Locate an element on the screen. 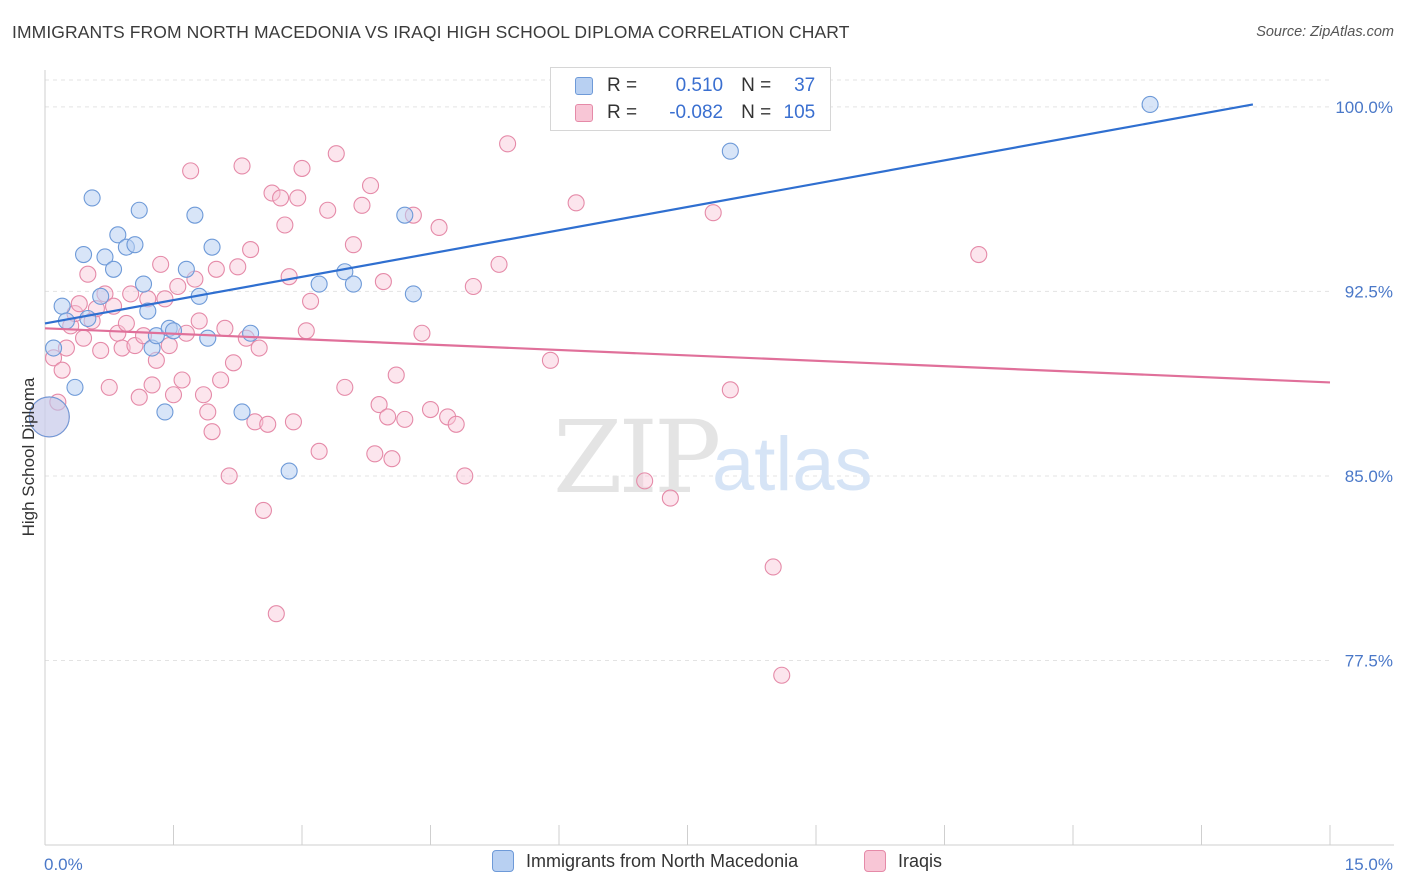 The width and height of the screenshot is (1406, 892). series-legend-macedonia: Immigrants from North Macedonia is located at coordinates (645, 861).